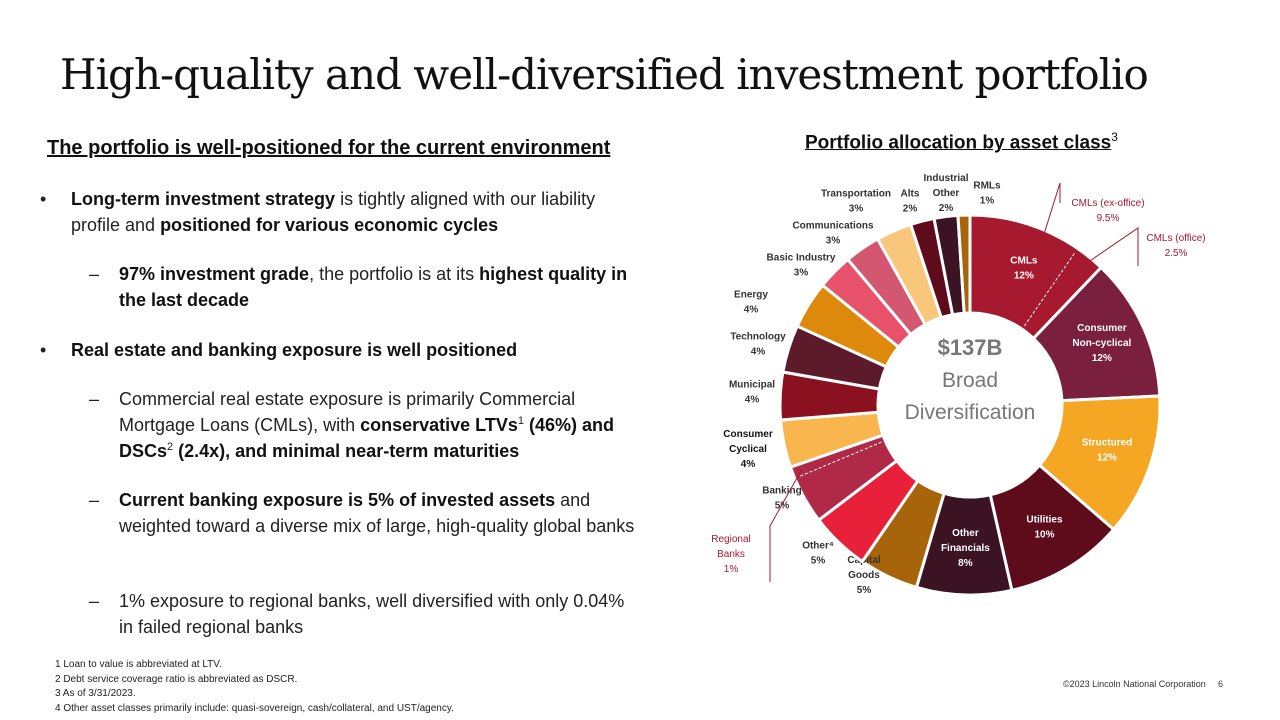 The image size is (1280, 720). I want to click on chart-heading-footnote-ref: 3, so click(1114, 137).